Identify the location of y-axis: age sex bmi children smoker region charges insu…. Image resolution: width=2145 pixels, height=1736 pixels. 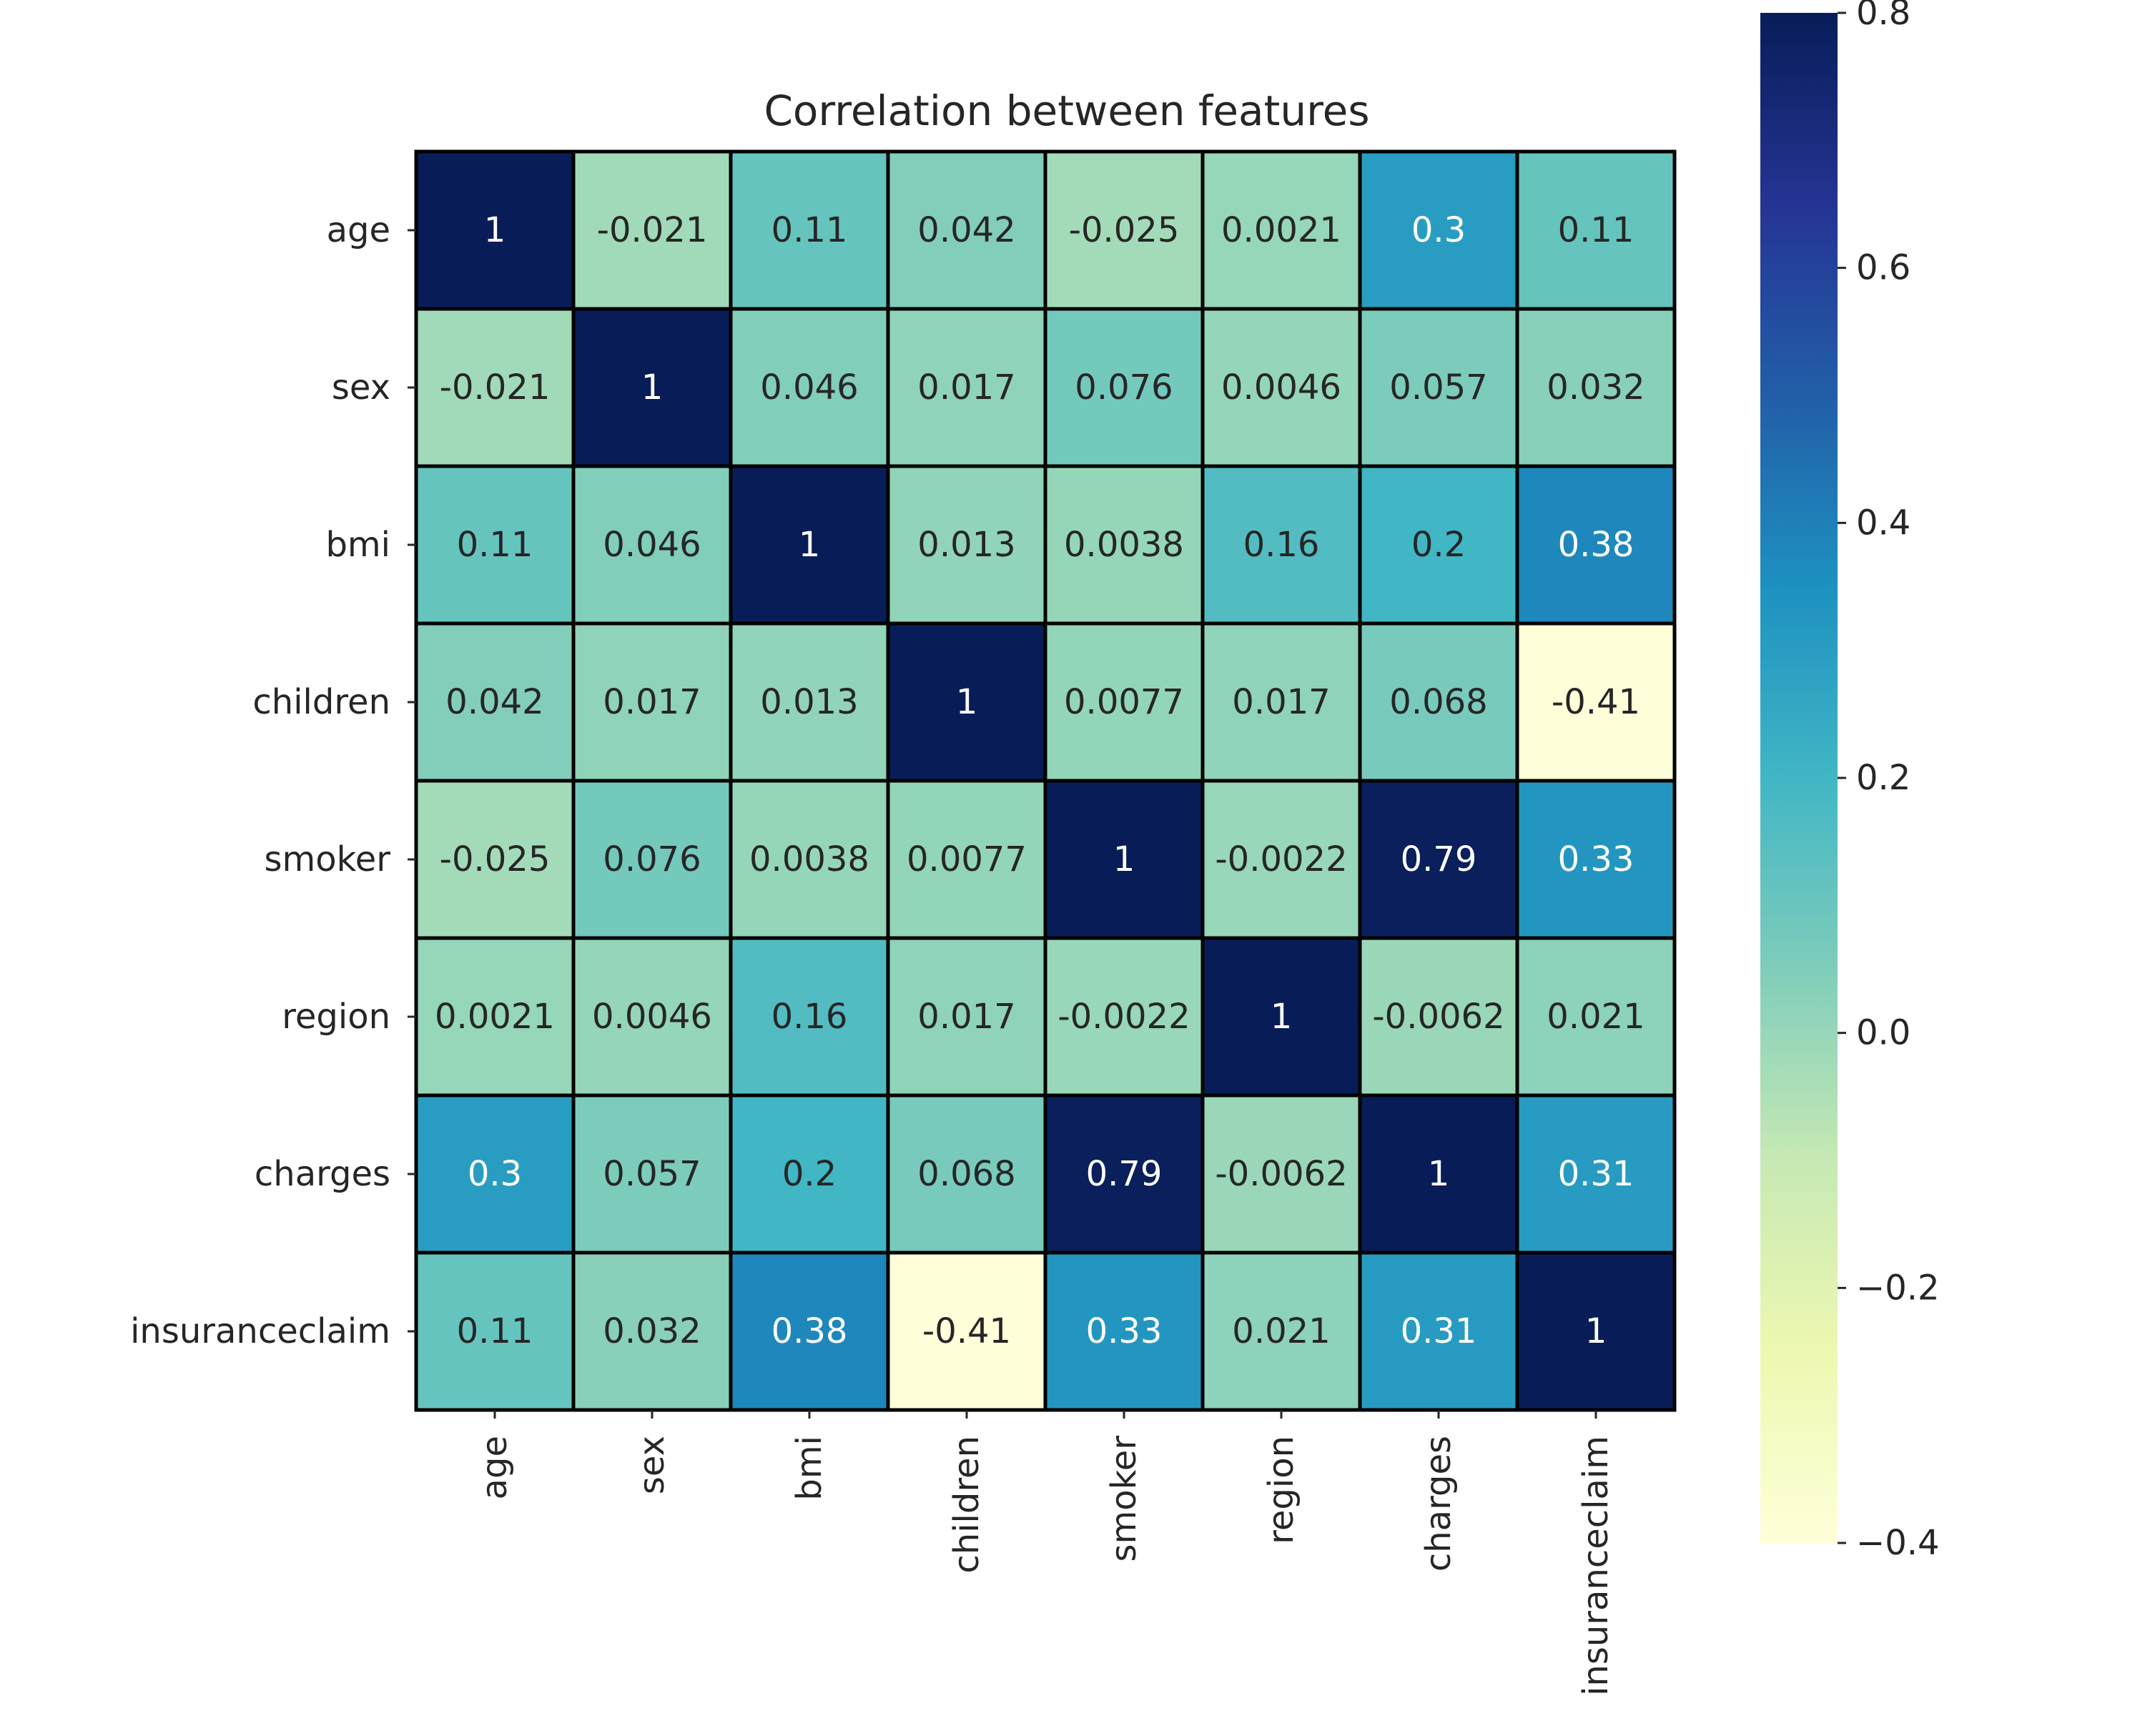
(273, 780).